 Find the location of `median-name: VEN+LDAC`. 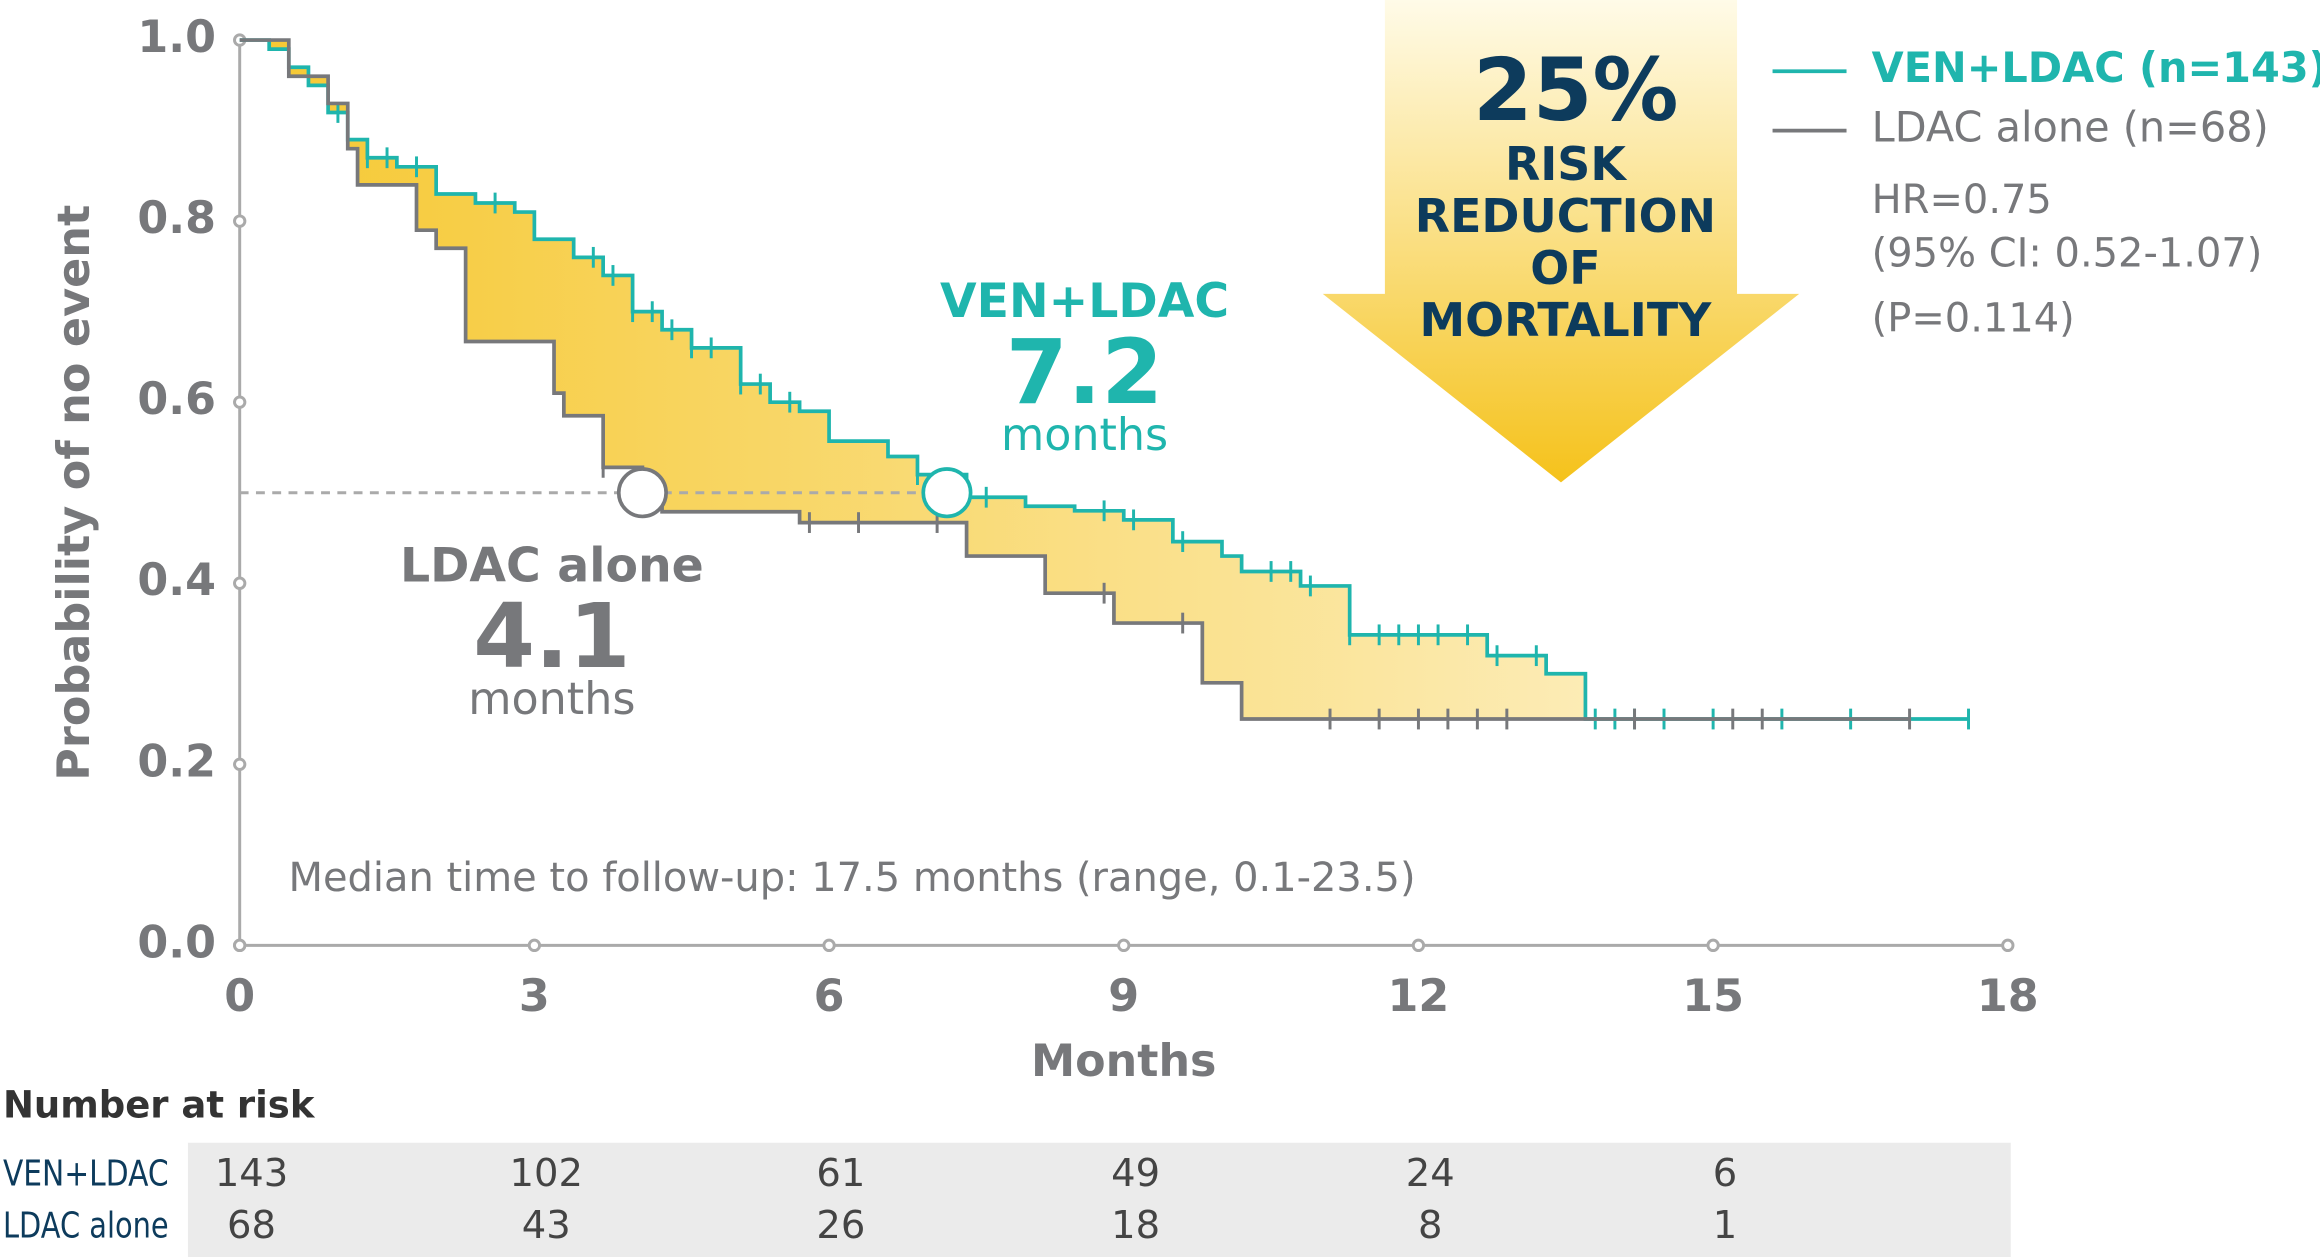

median-name: VEN+LDAC is located at coordinates (1084, 301).